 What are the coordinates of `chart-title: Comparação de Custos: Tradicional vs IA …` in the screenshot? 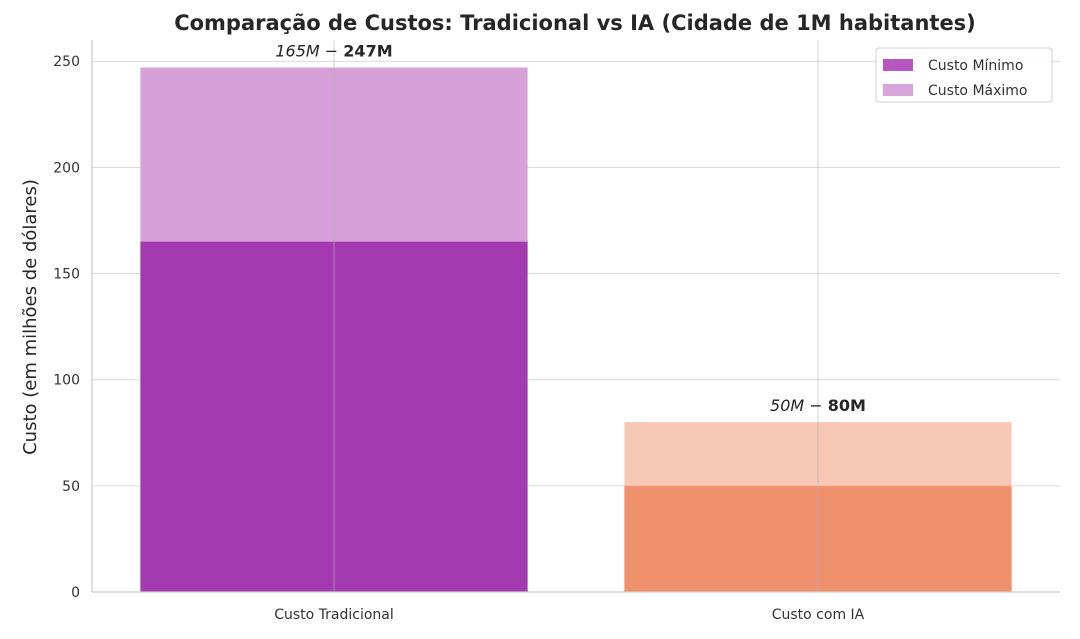 It's located at (575, 23).